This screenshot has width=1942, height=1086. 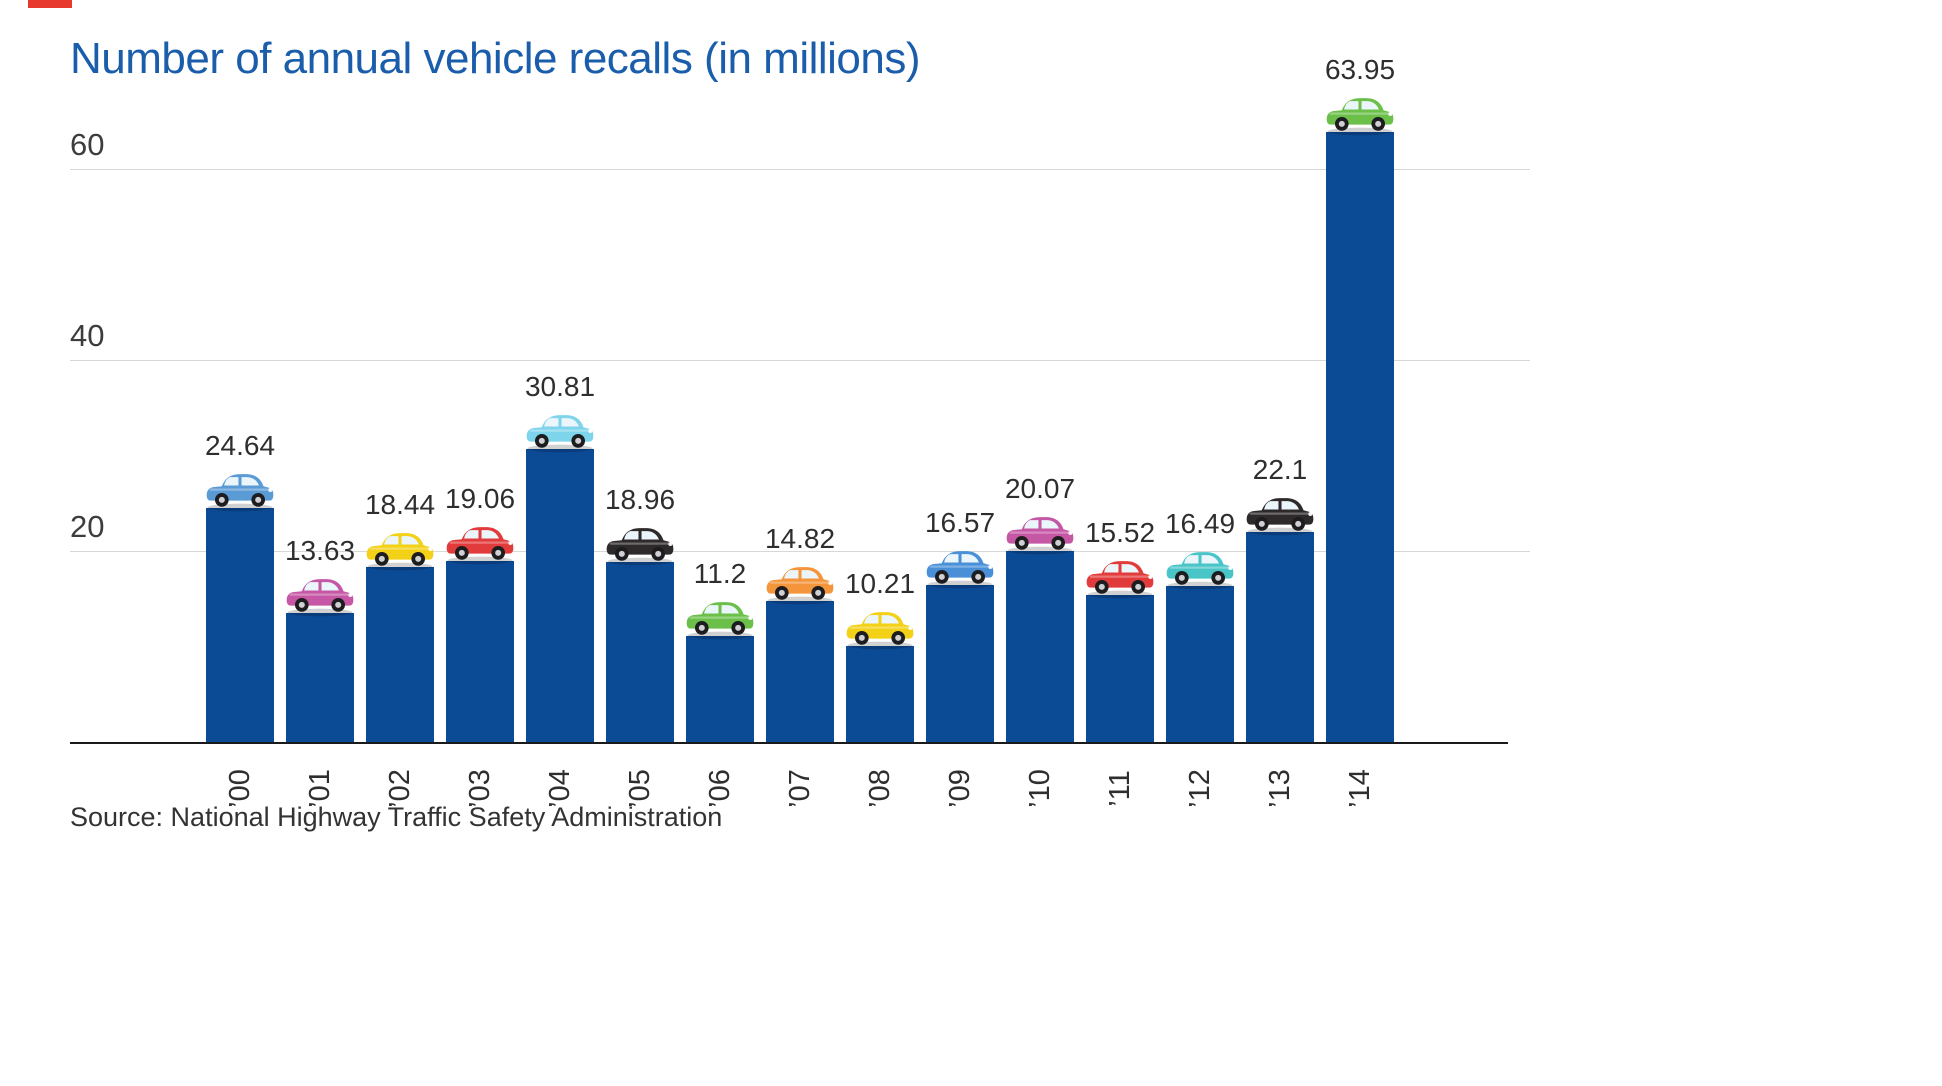 I want to click on y-axis-tick-label: 60, so click(x=87, y=144).